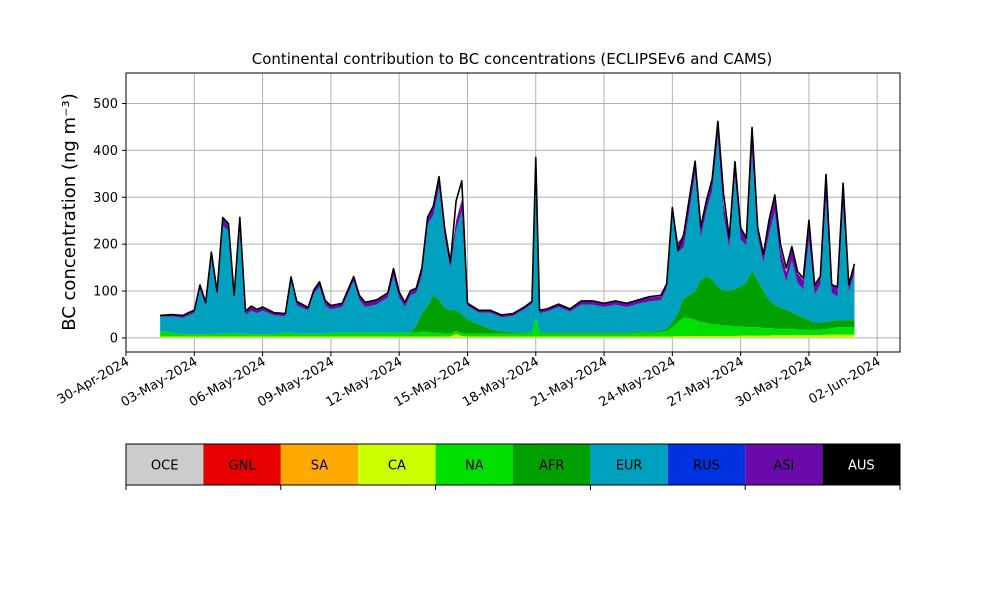 This screenshot has height=600, width=1000. I want to click on y-axis-label: BC concentration (ng m⁻³), so click(69, 212).